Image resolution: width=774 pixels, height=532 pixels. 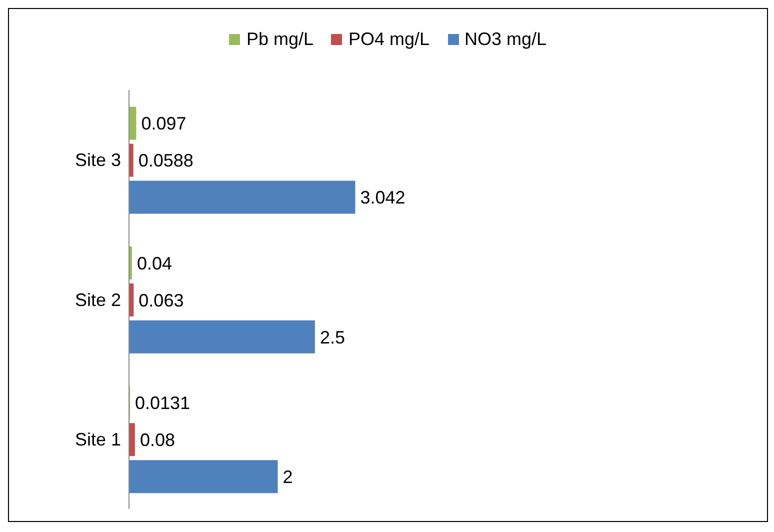 What do you see at coordinates (383, 198) in the screenshot?
I see `data-label: 3.042` at bounding box center [383, 198].